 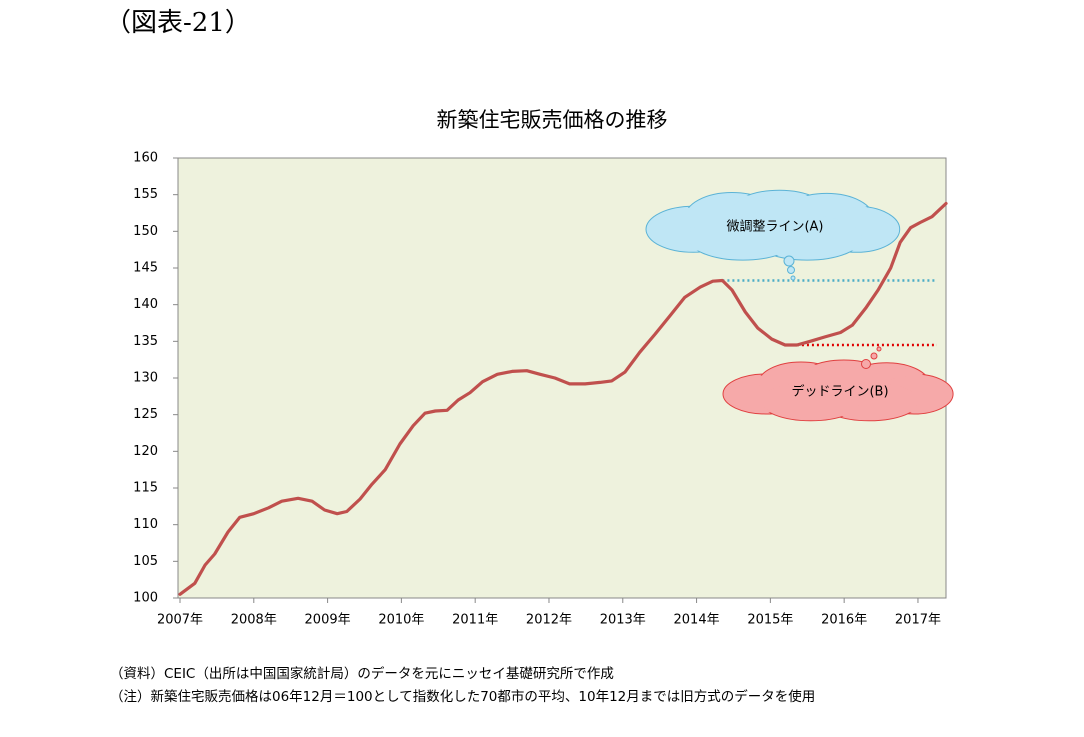 I want to click on source-note: （資料）CEIC（出所は中国国家統計局）のデータを元にニッセイ基礎研究所で作成, so click(x=362, y=673).